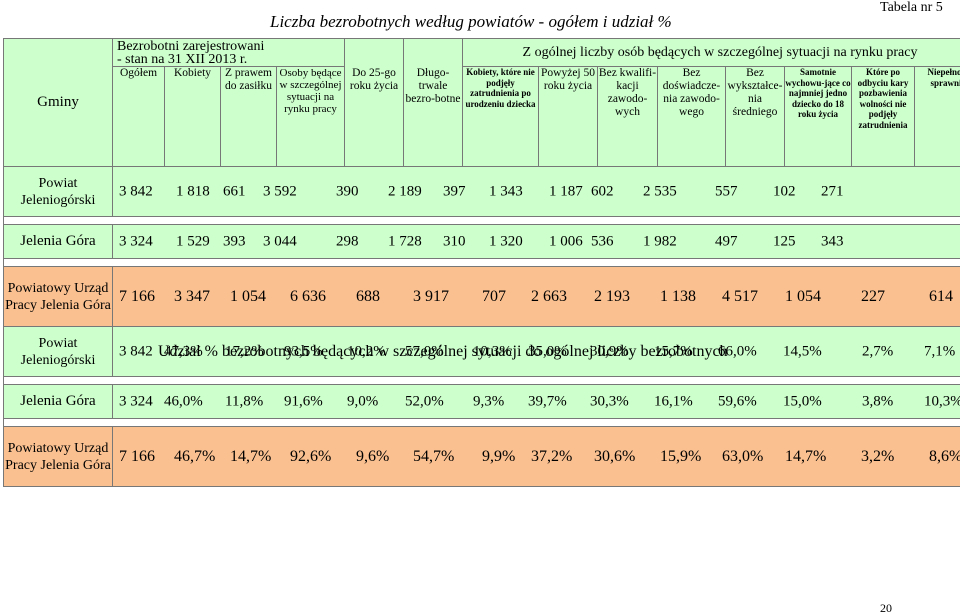 This screenshot has height=616, width=960. I want to click on header-do25-text: Do 25-go roku życia, so click(374, 116).